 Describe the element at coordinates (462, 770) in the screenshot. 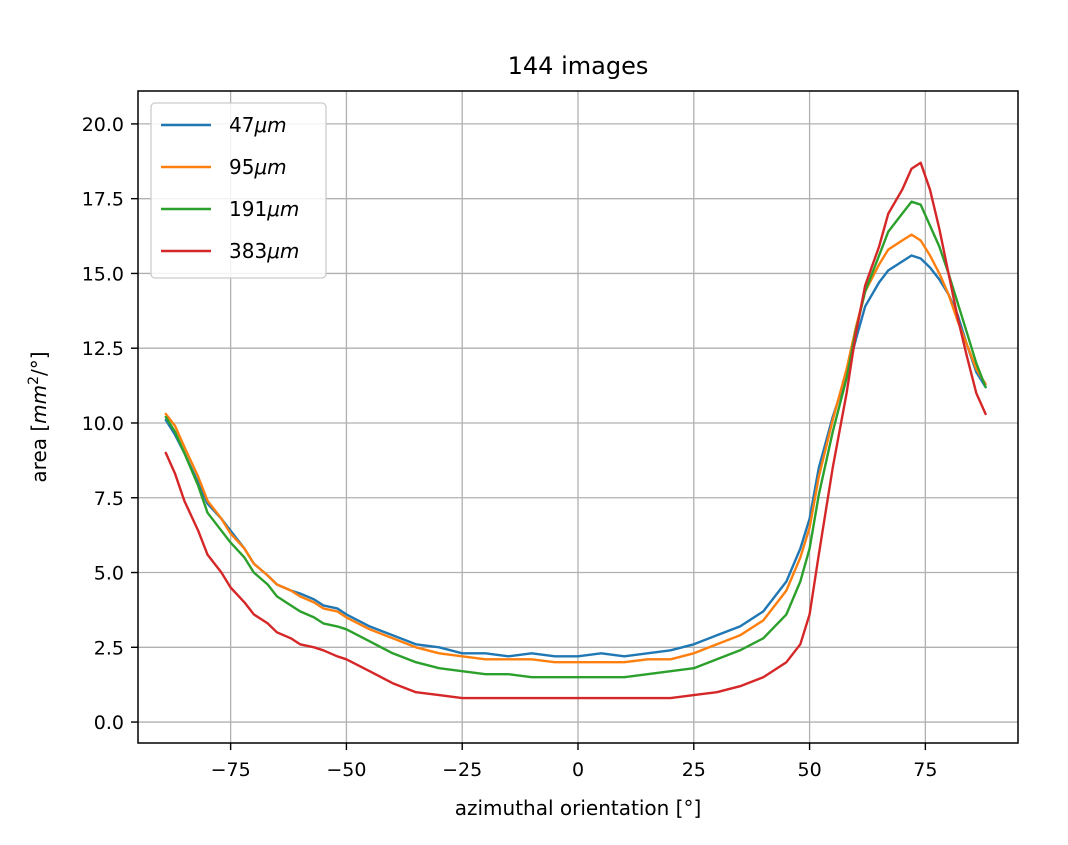

I see `x-tick-label: −25` at that location.